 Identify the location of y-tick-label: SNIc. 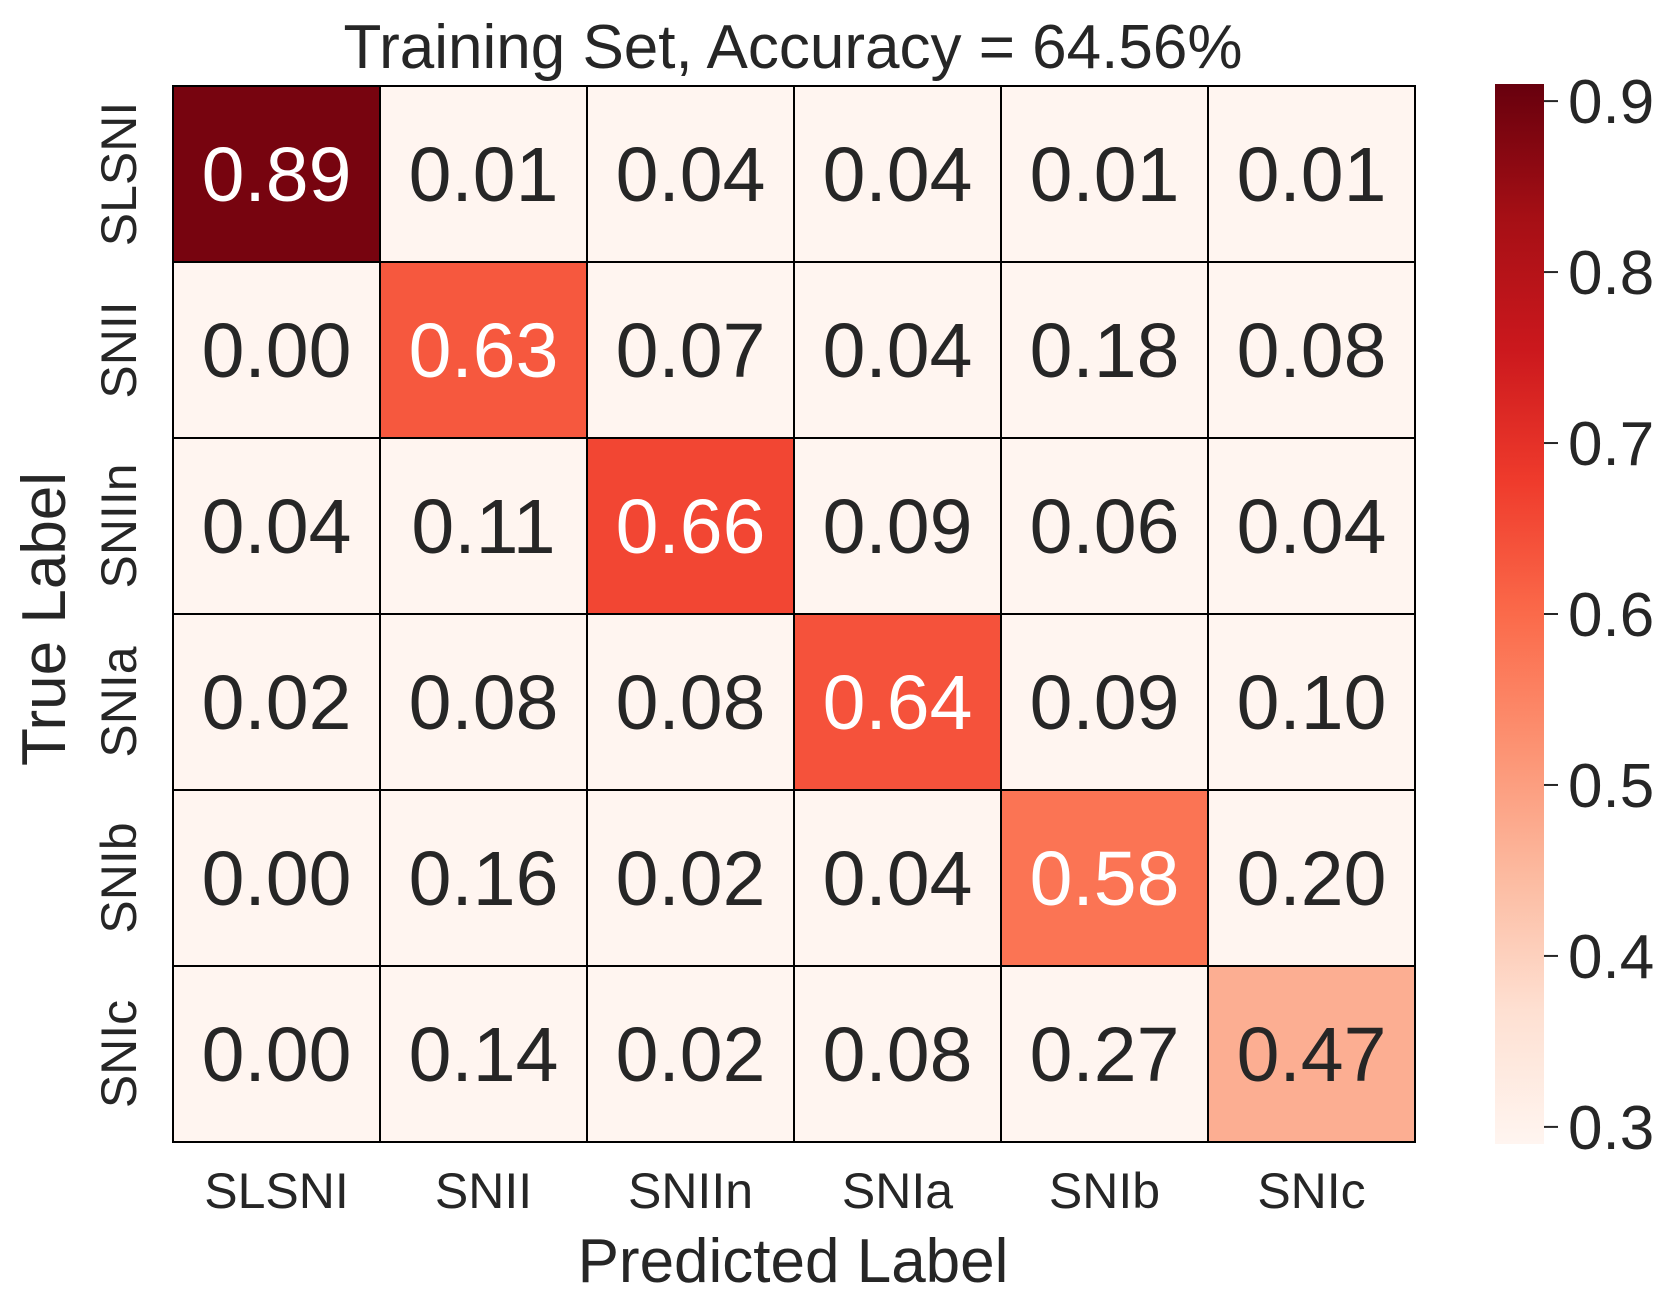
(119, 1054).